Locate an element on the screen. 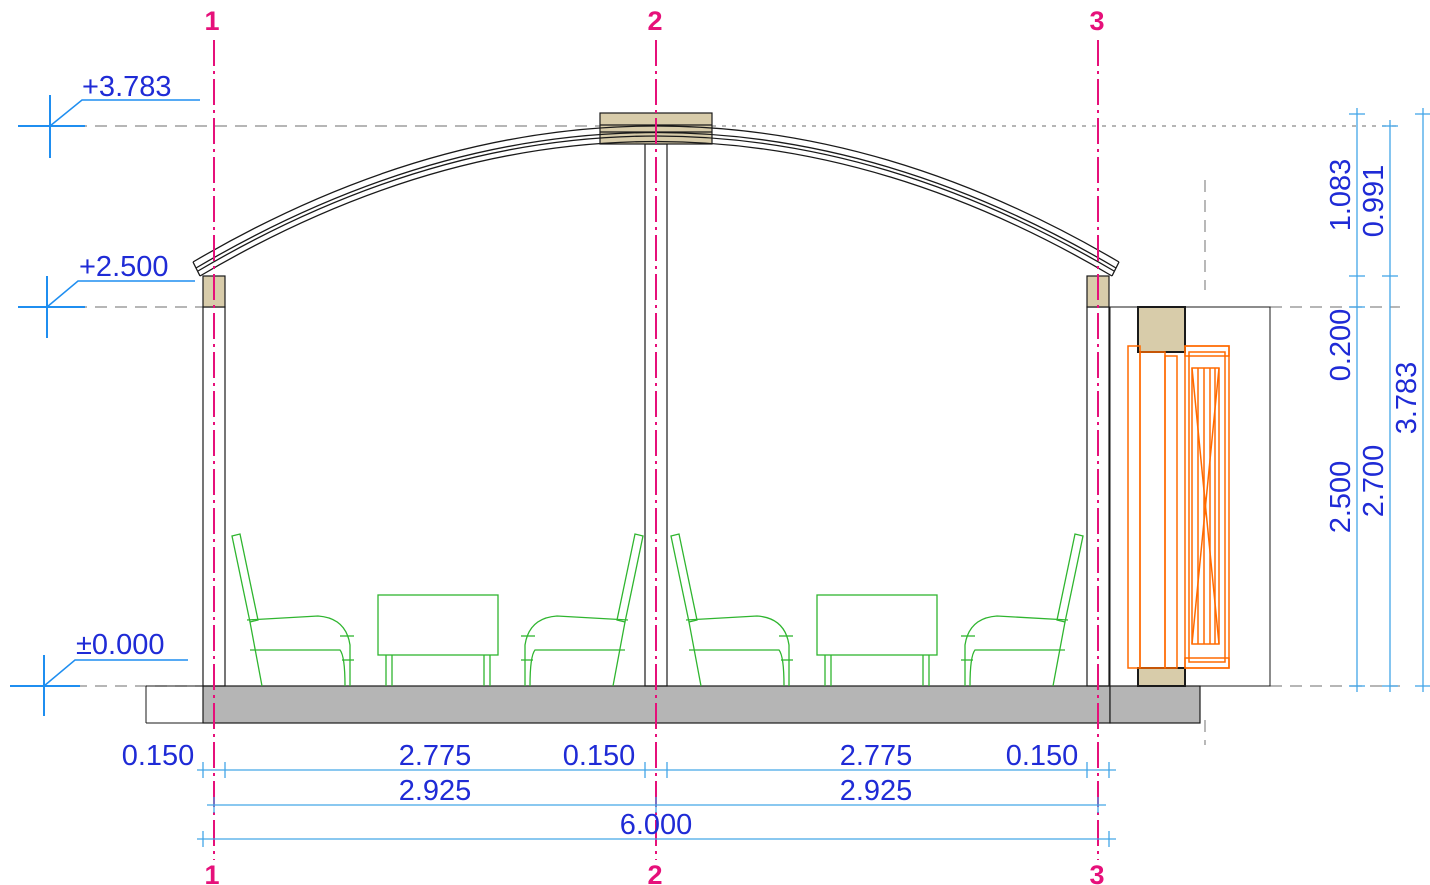 The width and height of the screenshot is (1430, 885). dim-row2-0: 2.925 is located at coordinates (435, 791).